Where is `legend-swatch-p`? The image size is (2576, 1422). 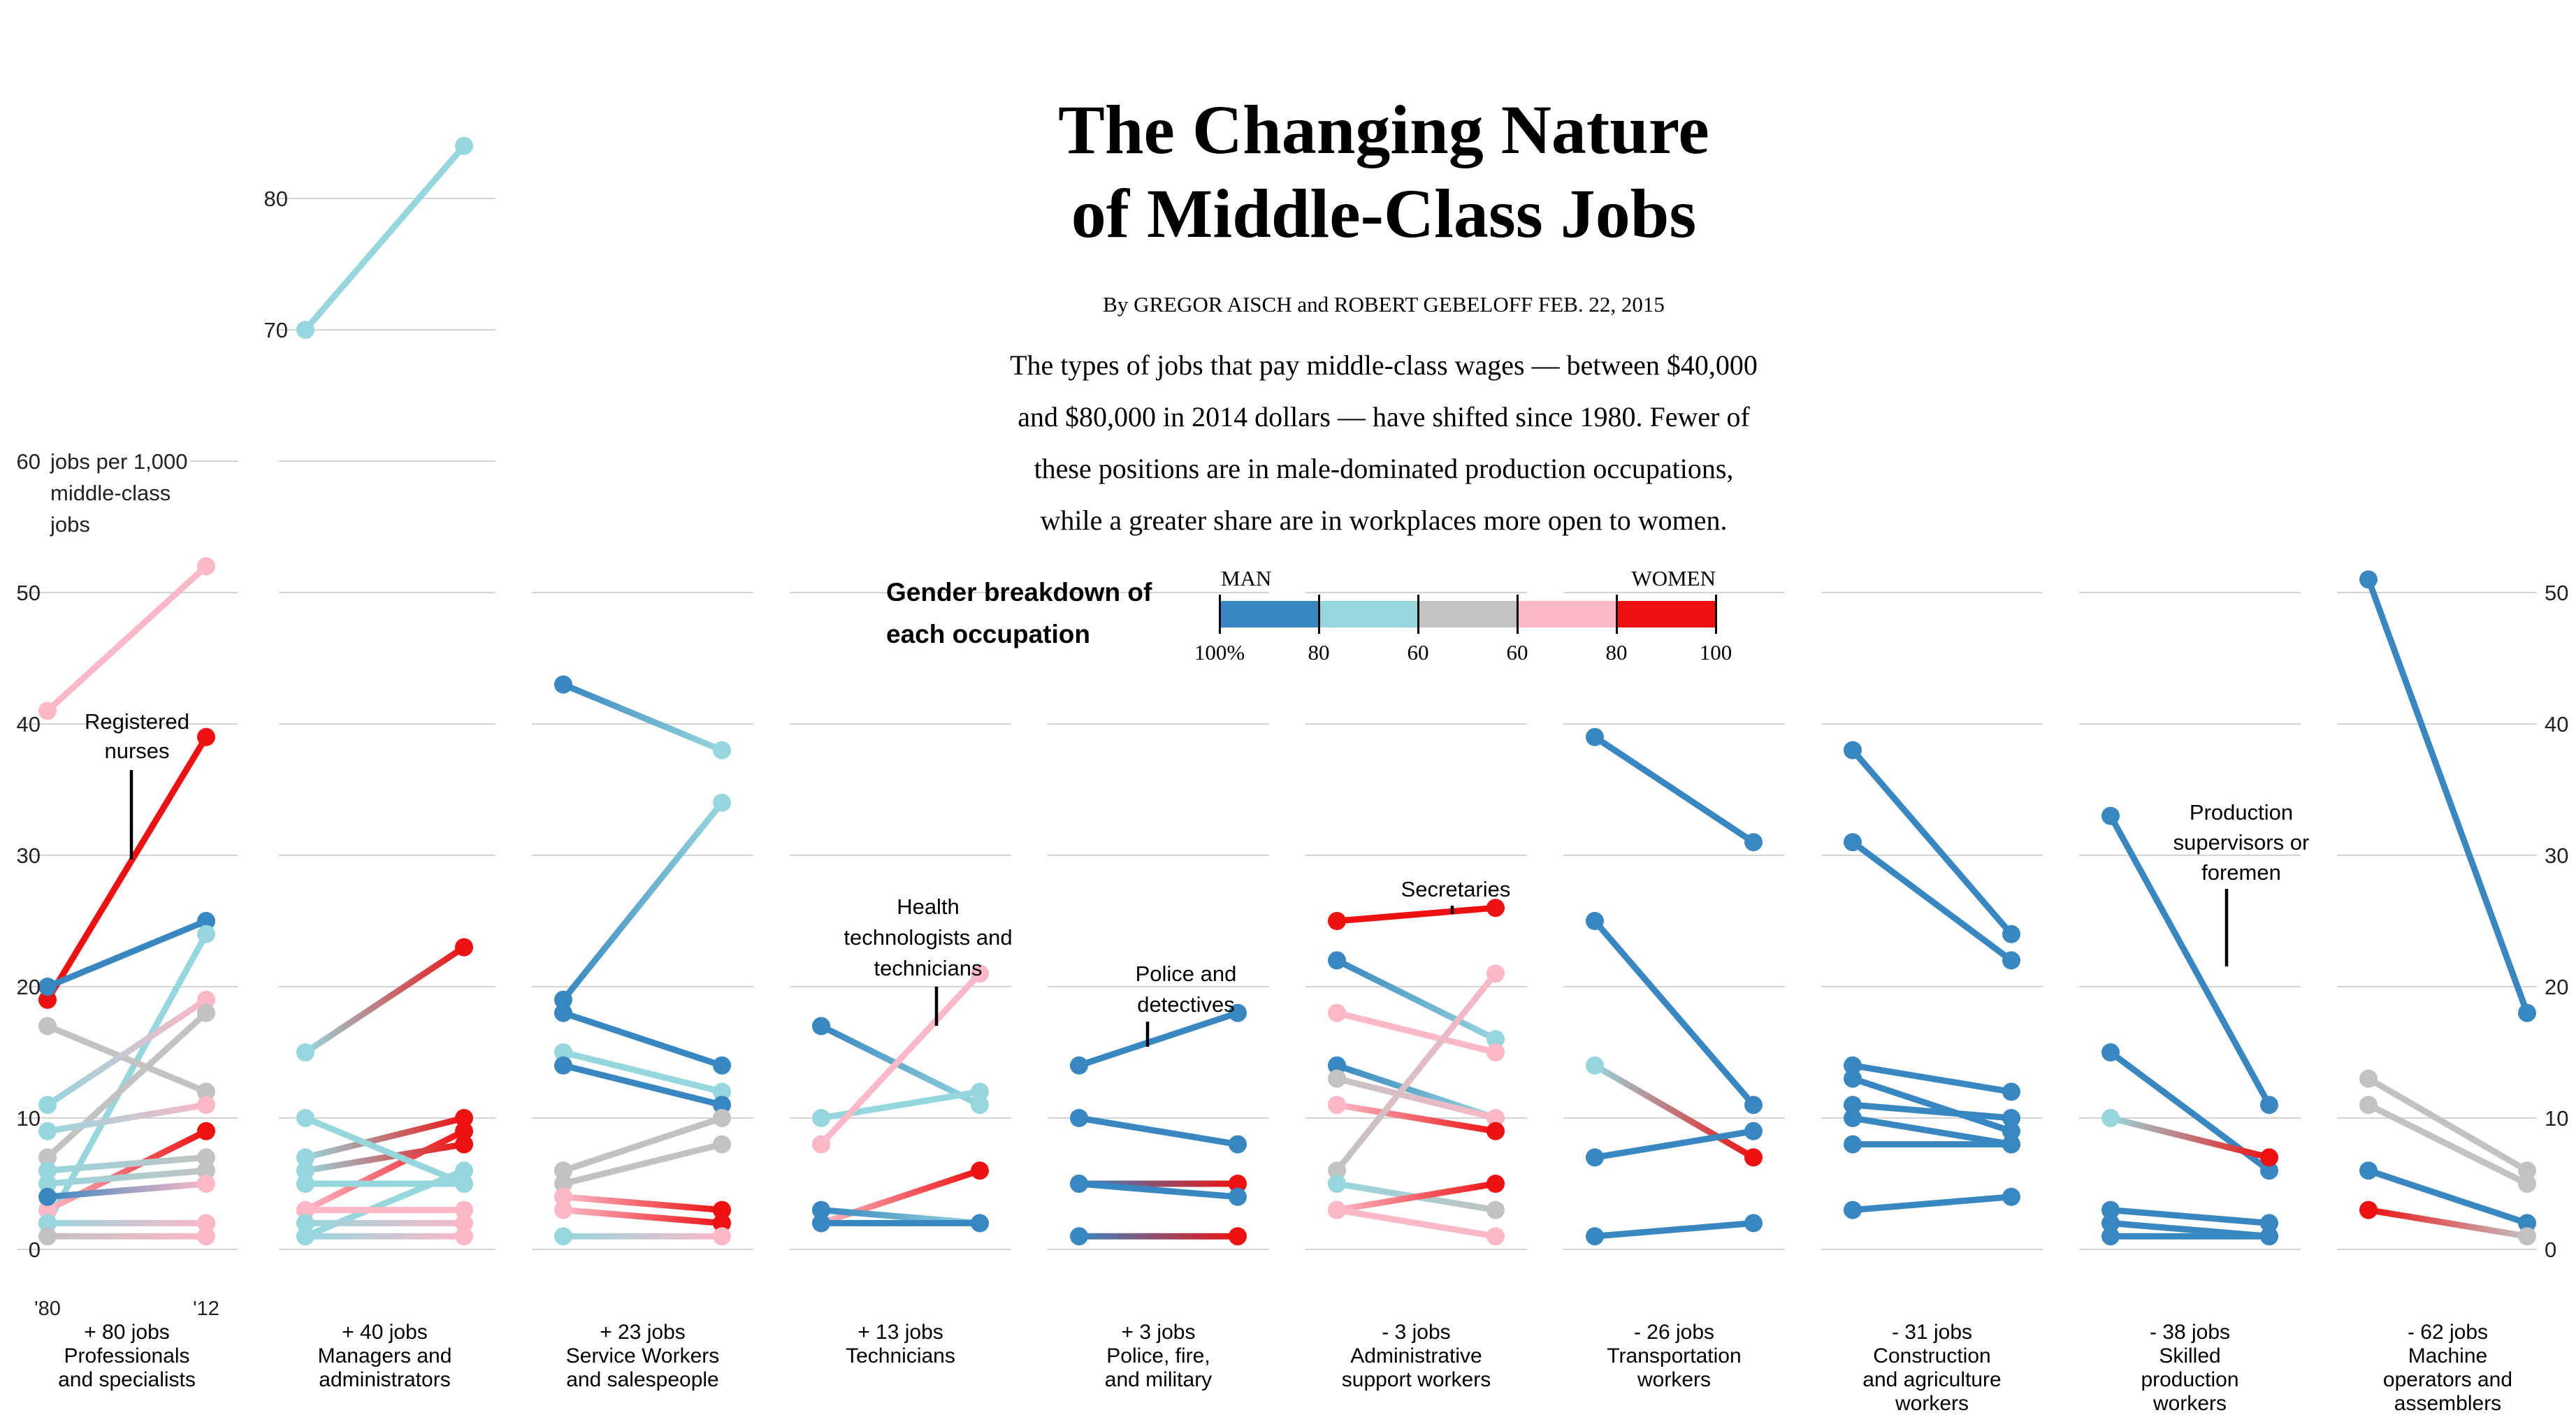 legend-swatch-p is located at coordinates (1566, 614).